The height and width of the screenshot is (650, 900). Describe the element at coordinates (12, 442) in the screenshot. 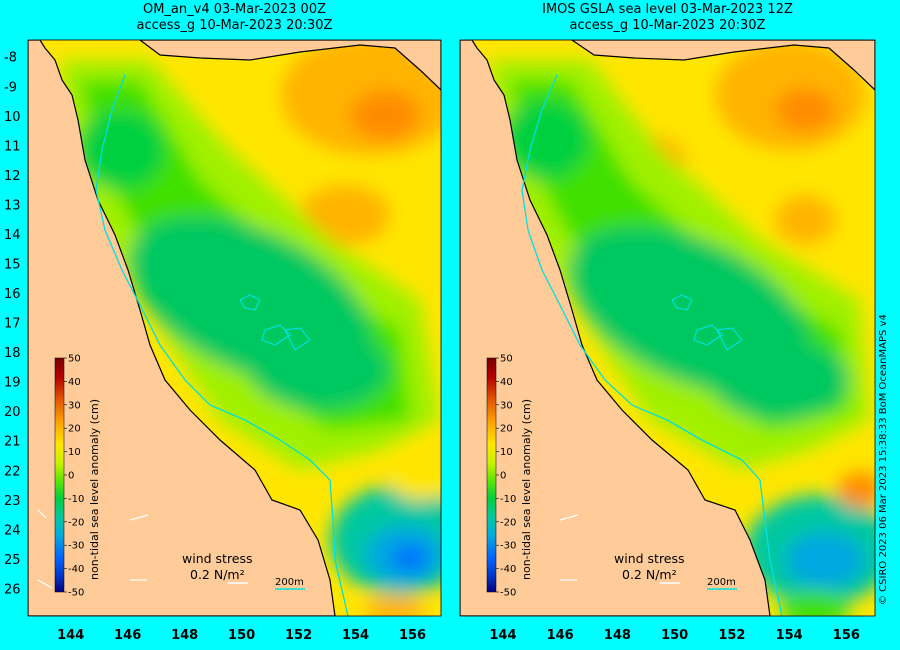

I see `left-lat-tick-label: 21` at that location.